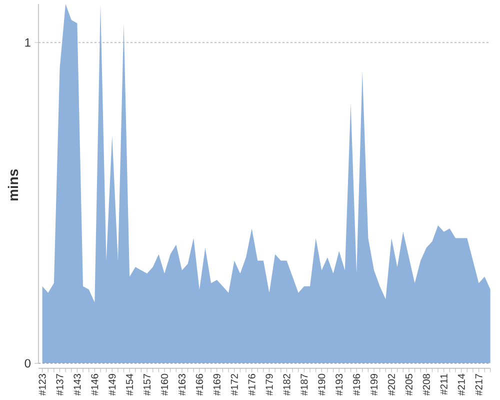 The width and height of the screenshot is (500, 400). I want to click on x-tick-label: #172, so click(234, 385).